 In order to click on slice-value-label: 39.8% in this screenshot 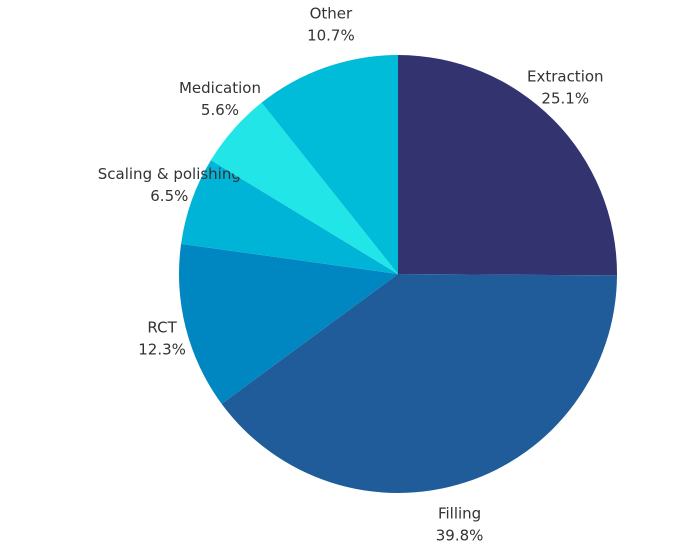, I will do `click(460, 536)`.